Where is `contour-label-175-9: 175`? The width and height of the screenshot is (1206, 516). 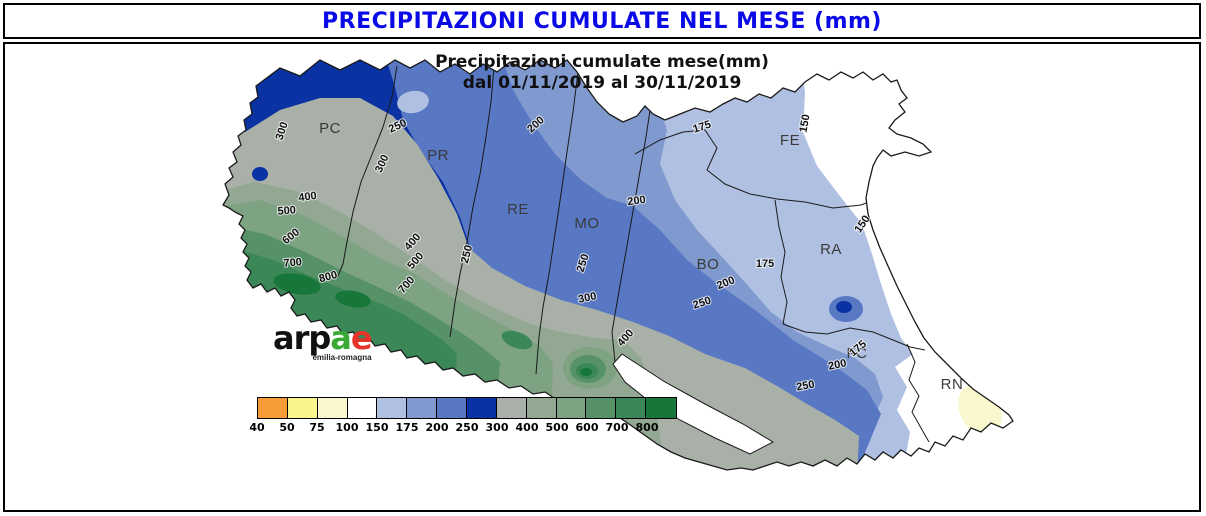 contour-label-175-9: 175 is located at coordinates (765, 264).